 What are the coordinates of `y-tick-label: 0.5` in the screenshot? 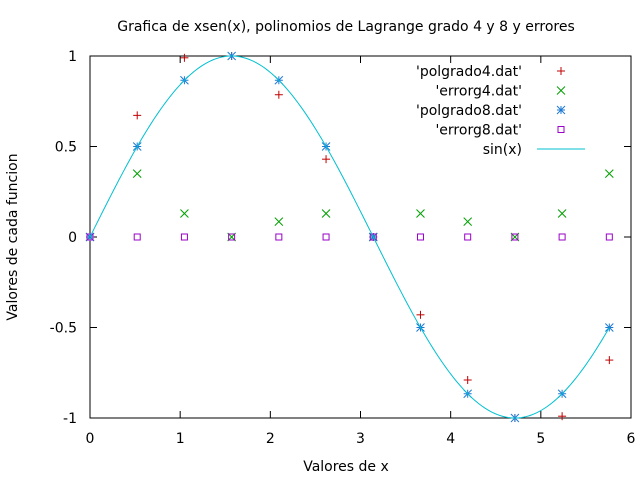 It's located at (66, 148).